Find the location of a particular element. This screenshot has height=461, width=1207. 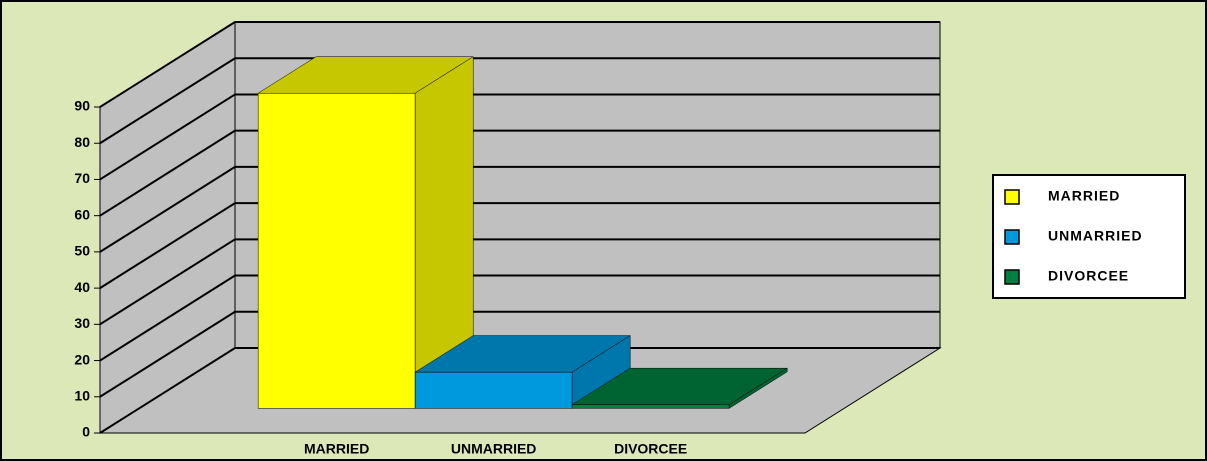

y-tick-label: 70 is located at coordinates (82, 178).